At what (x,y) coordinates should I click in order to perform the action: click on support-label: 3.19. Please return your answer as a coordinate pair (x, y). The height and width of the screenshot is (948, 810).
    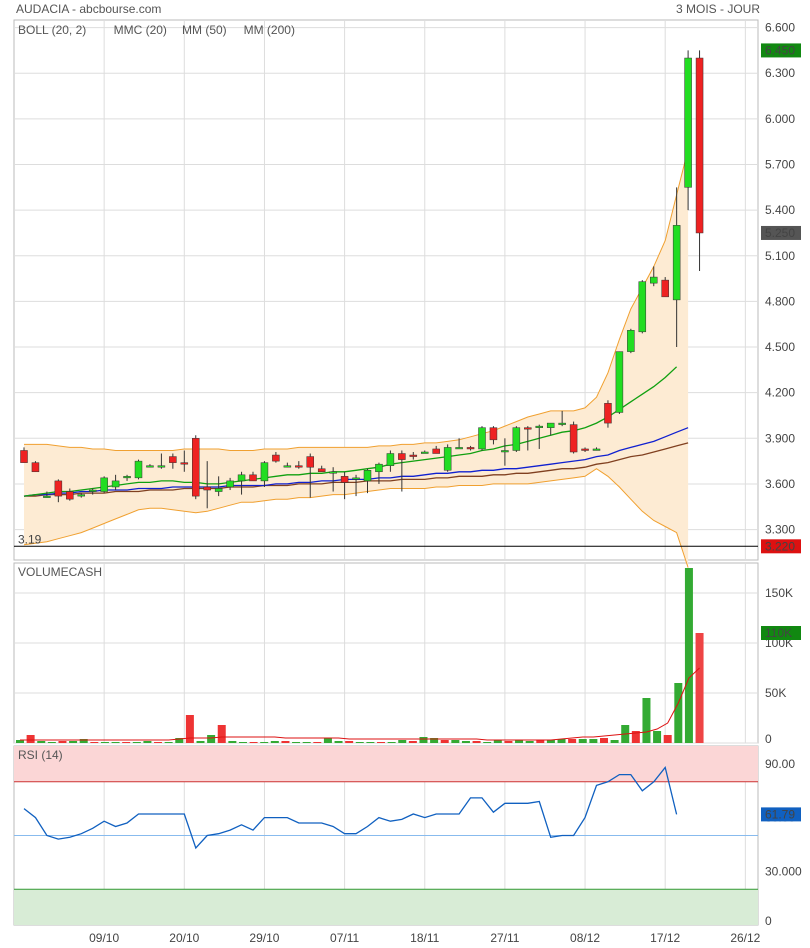
    Looking at the image, I should click on (30, 539).